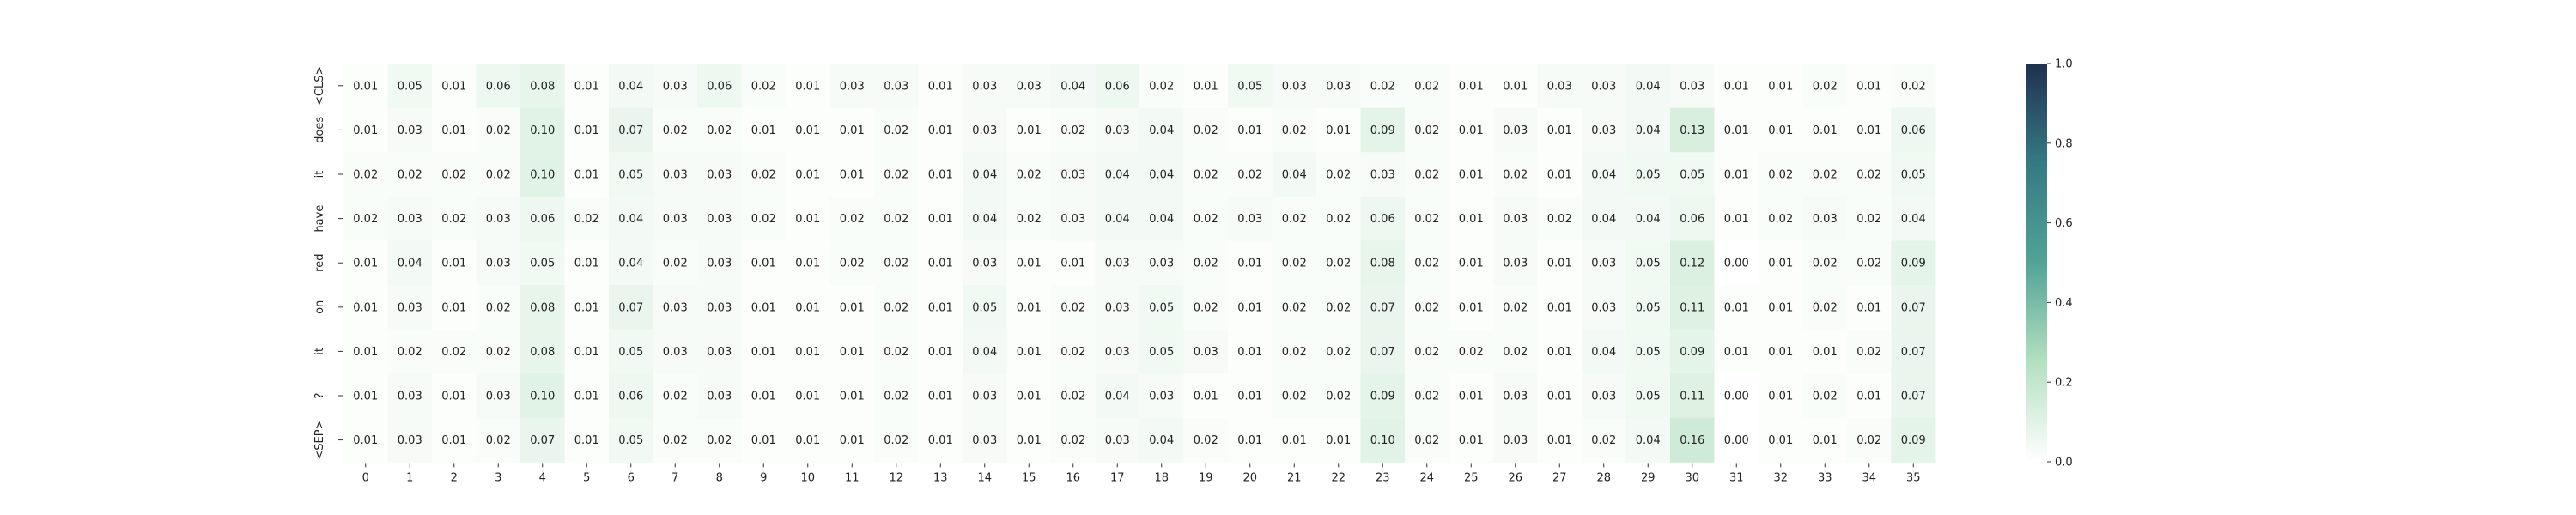  I want to click on x-tick-label: 10, so click(808, 477).